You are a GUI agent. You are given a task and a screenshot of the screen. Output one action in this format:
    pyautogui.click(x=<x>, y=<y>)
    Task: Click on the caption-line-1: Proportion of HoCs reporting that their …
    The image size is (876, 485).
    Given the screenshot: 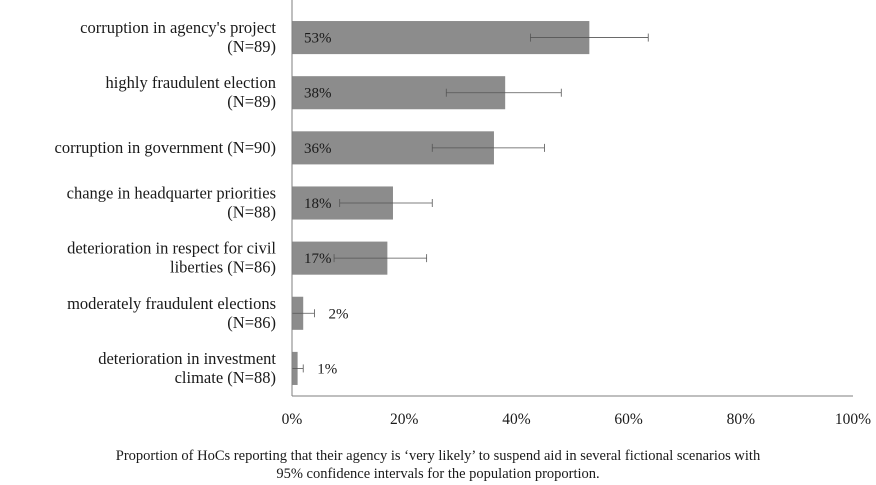 What is the action you would take?
    pyautogui.click(x=438, y=456)
    